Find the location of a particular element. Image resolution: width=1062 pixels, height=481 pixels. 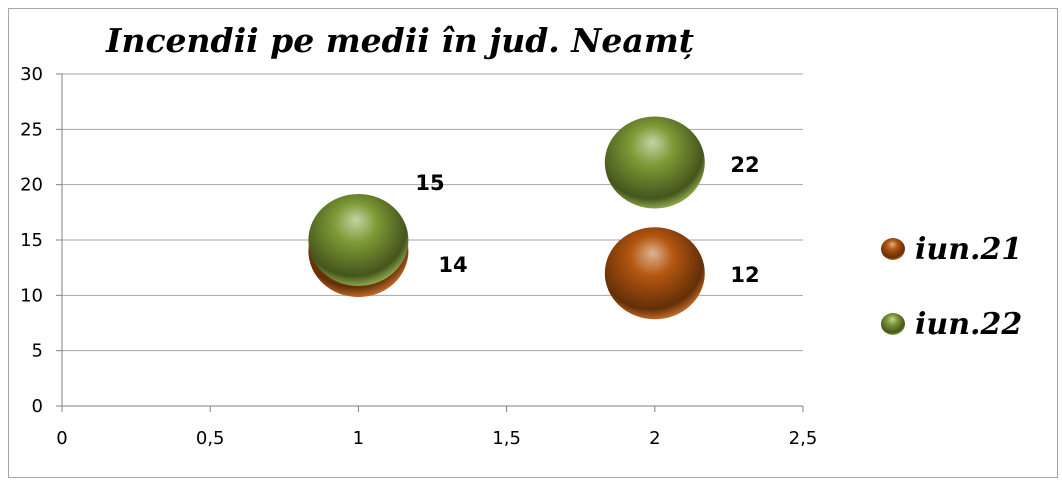

x-tick-label: 1,5 is located at coordinates (506, 438).